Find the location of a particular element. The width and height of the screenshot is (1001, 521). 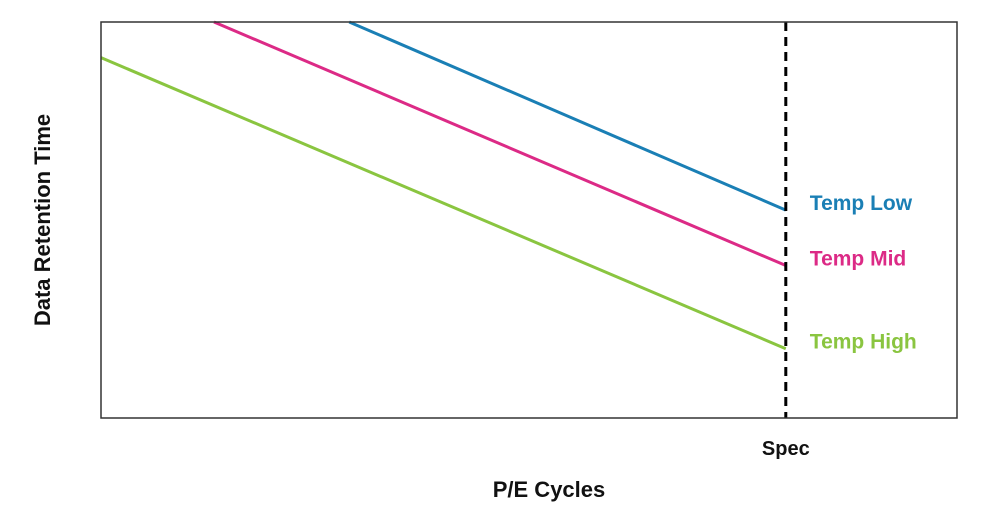

y-axis-title: Data Retention Time is located at coordinates (42, 220).